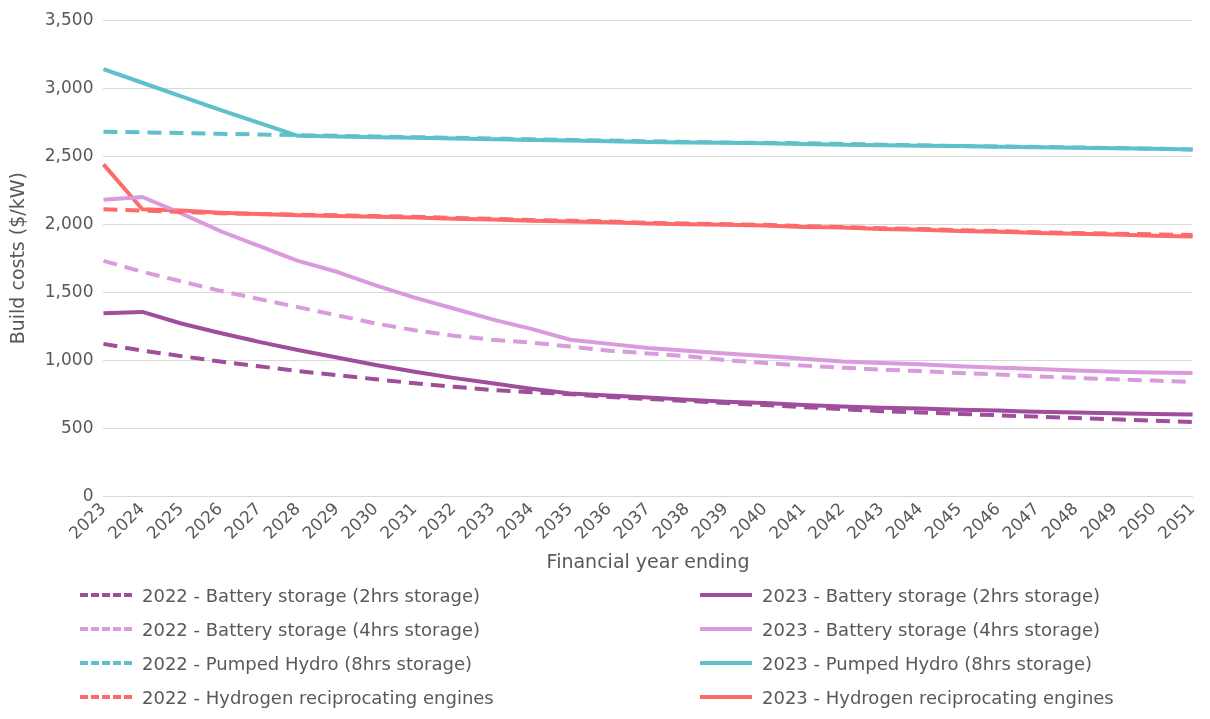 This screenshot has width=1210, height=719. Describe the element at coordinates (311, 629) in the screenshot. I see `legend-label: 2022 - Battery storage (4hrs storage)` at that location.